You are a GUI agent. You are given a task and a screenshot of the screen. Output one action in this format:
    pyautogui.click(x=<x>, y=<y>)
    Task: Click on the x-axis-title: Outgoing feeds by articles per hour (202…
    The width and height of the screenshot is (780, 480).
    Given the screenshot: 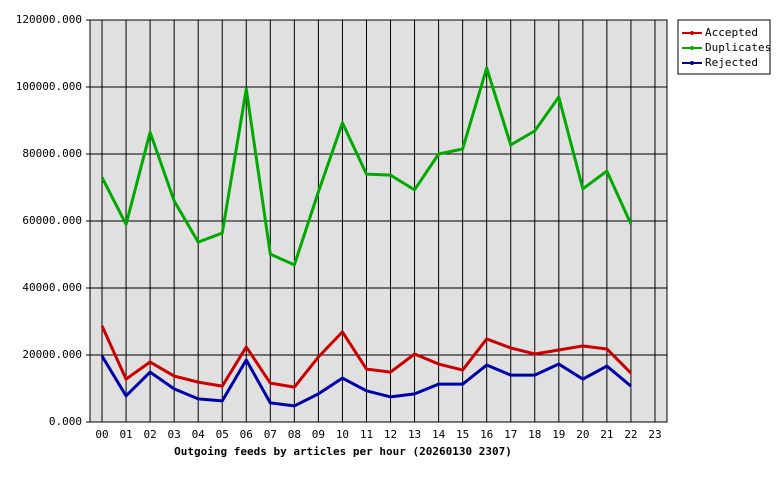 What is the action you would take?
    pyautogui.click(x=343, y=451)
    